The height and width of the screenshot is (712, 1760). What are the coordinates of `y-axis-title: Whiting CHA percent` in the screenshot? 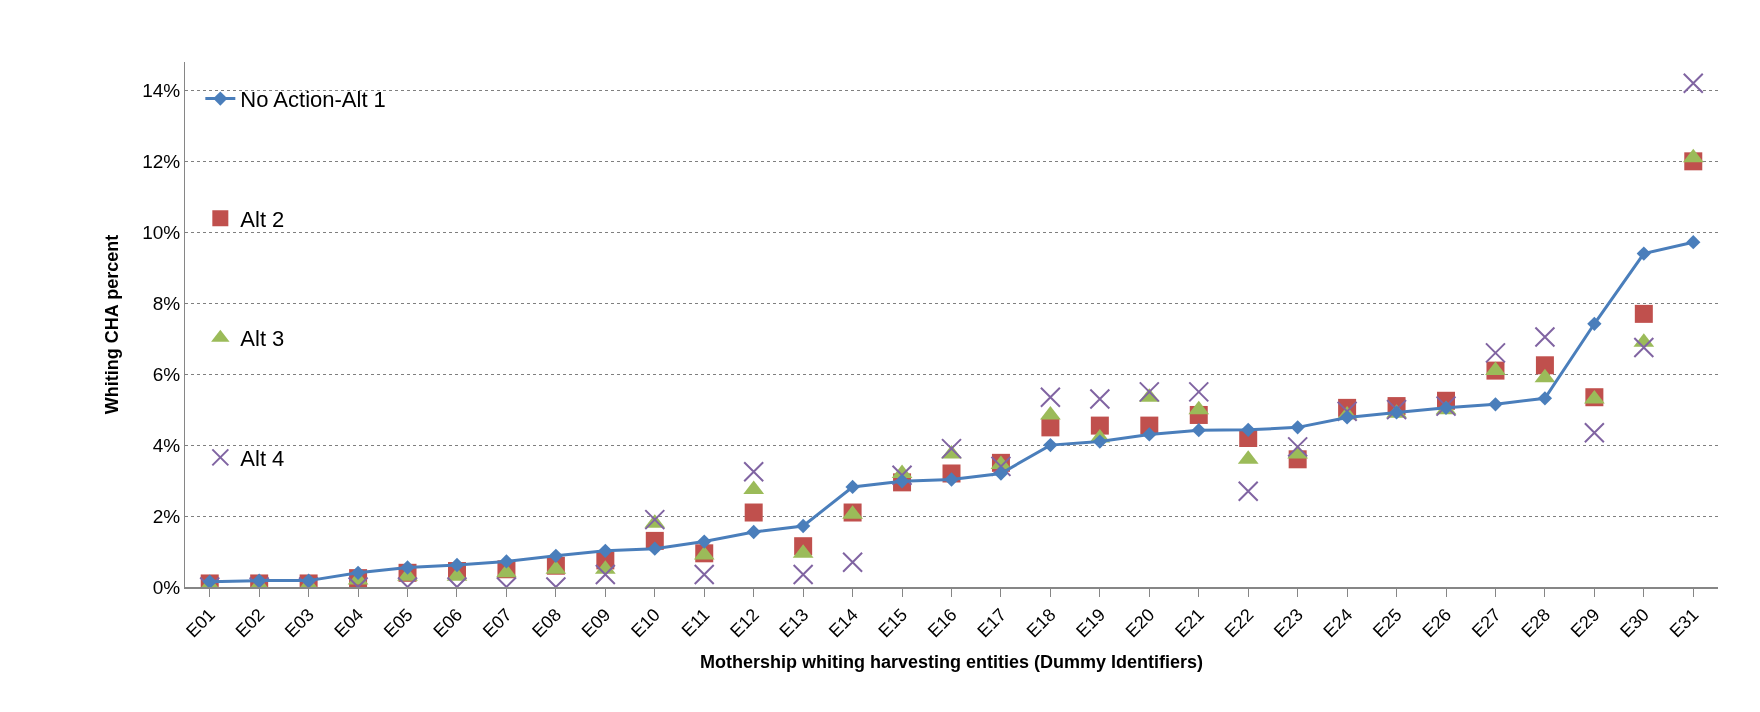 It's located at (112, 324).